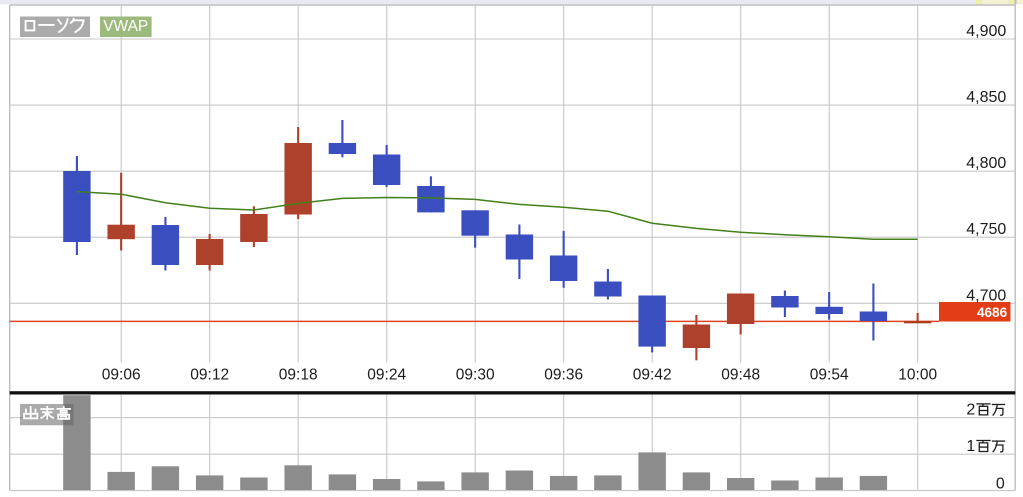  I want to click on svg-text: 09:12, so click(209, 374).